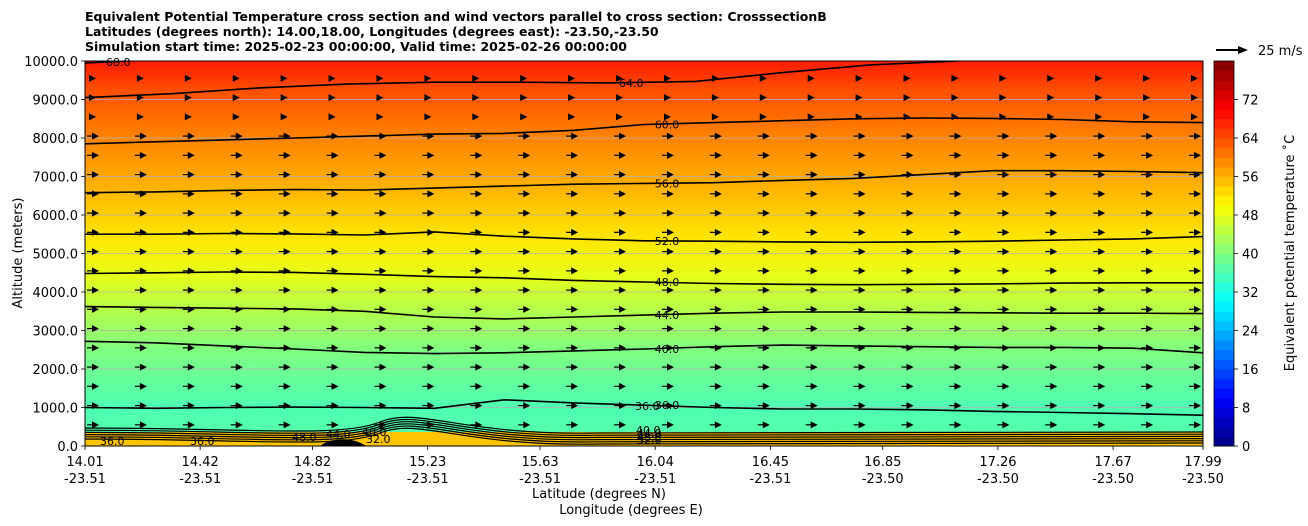 Image resolution: width=1308 pixels, height=526 pixels. I want to click on y-tick-label: 1000.0, so click(56, 409).